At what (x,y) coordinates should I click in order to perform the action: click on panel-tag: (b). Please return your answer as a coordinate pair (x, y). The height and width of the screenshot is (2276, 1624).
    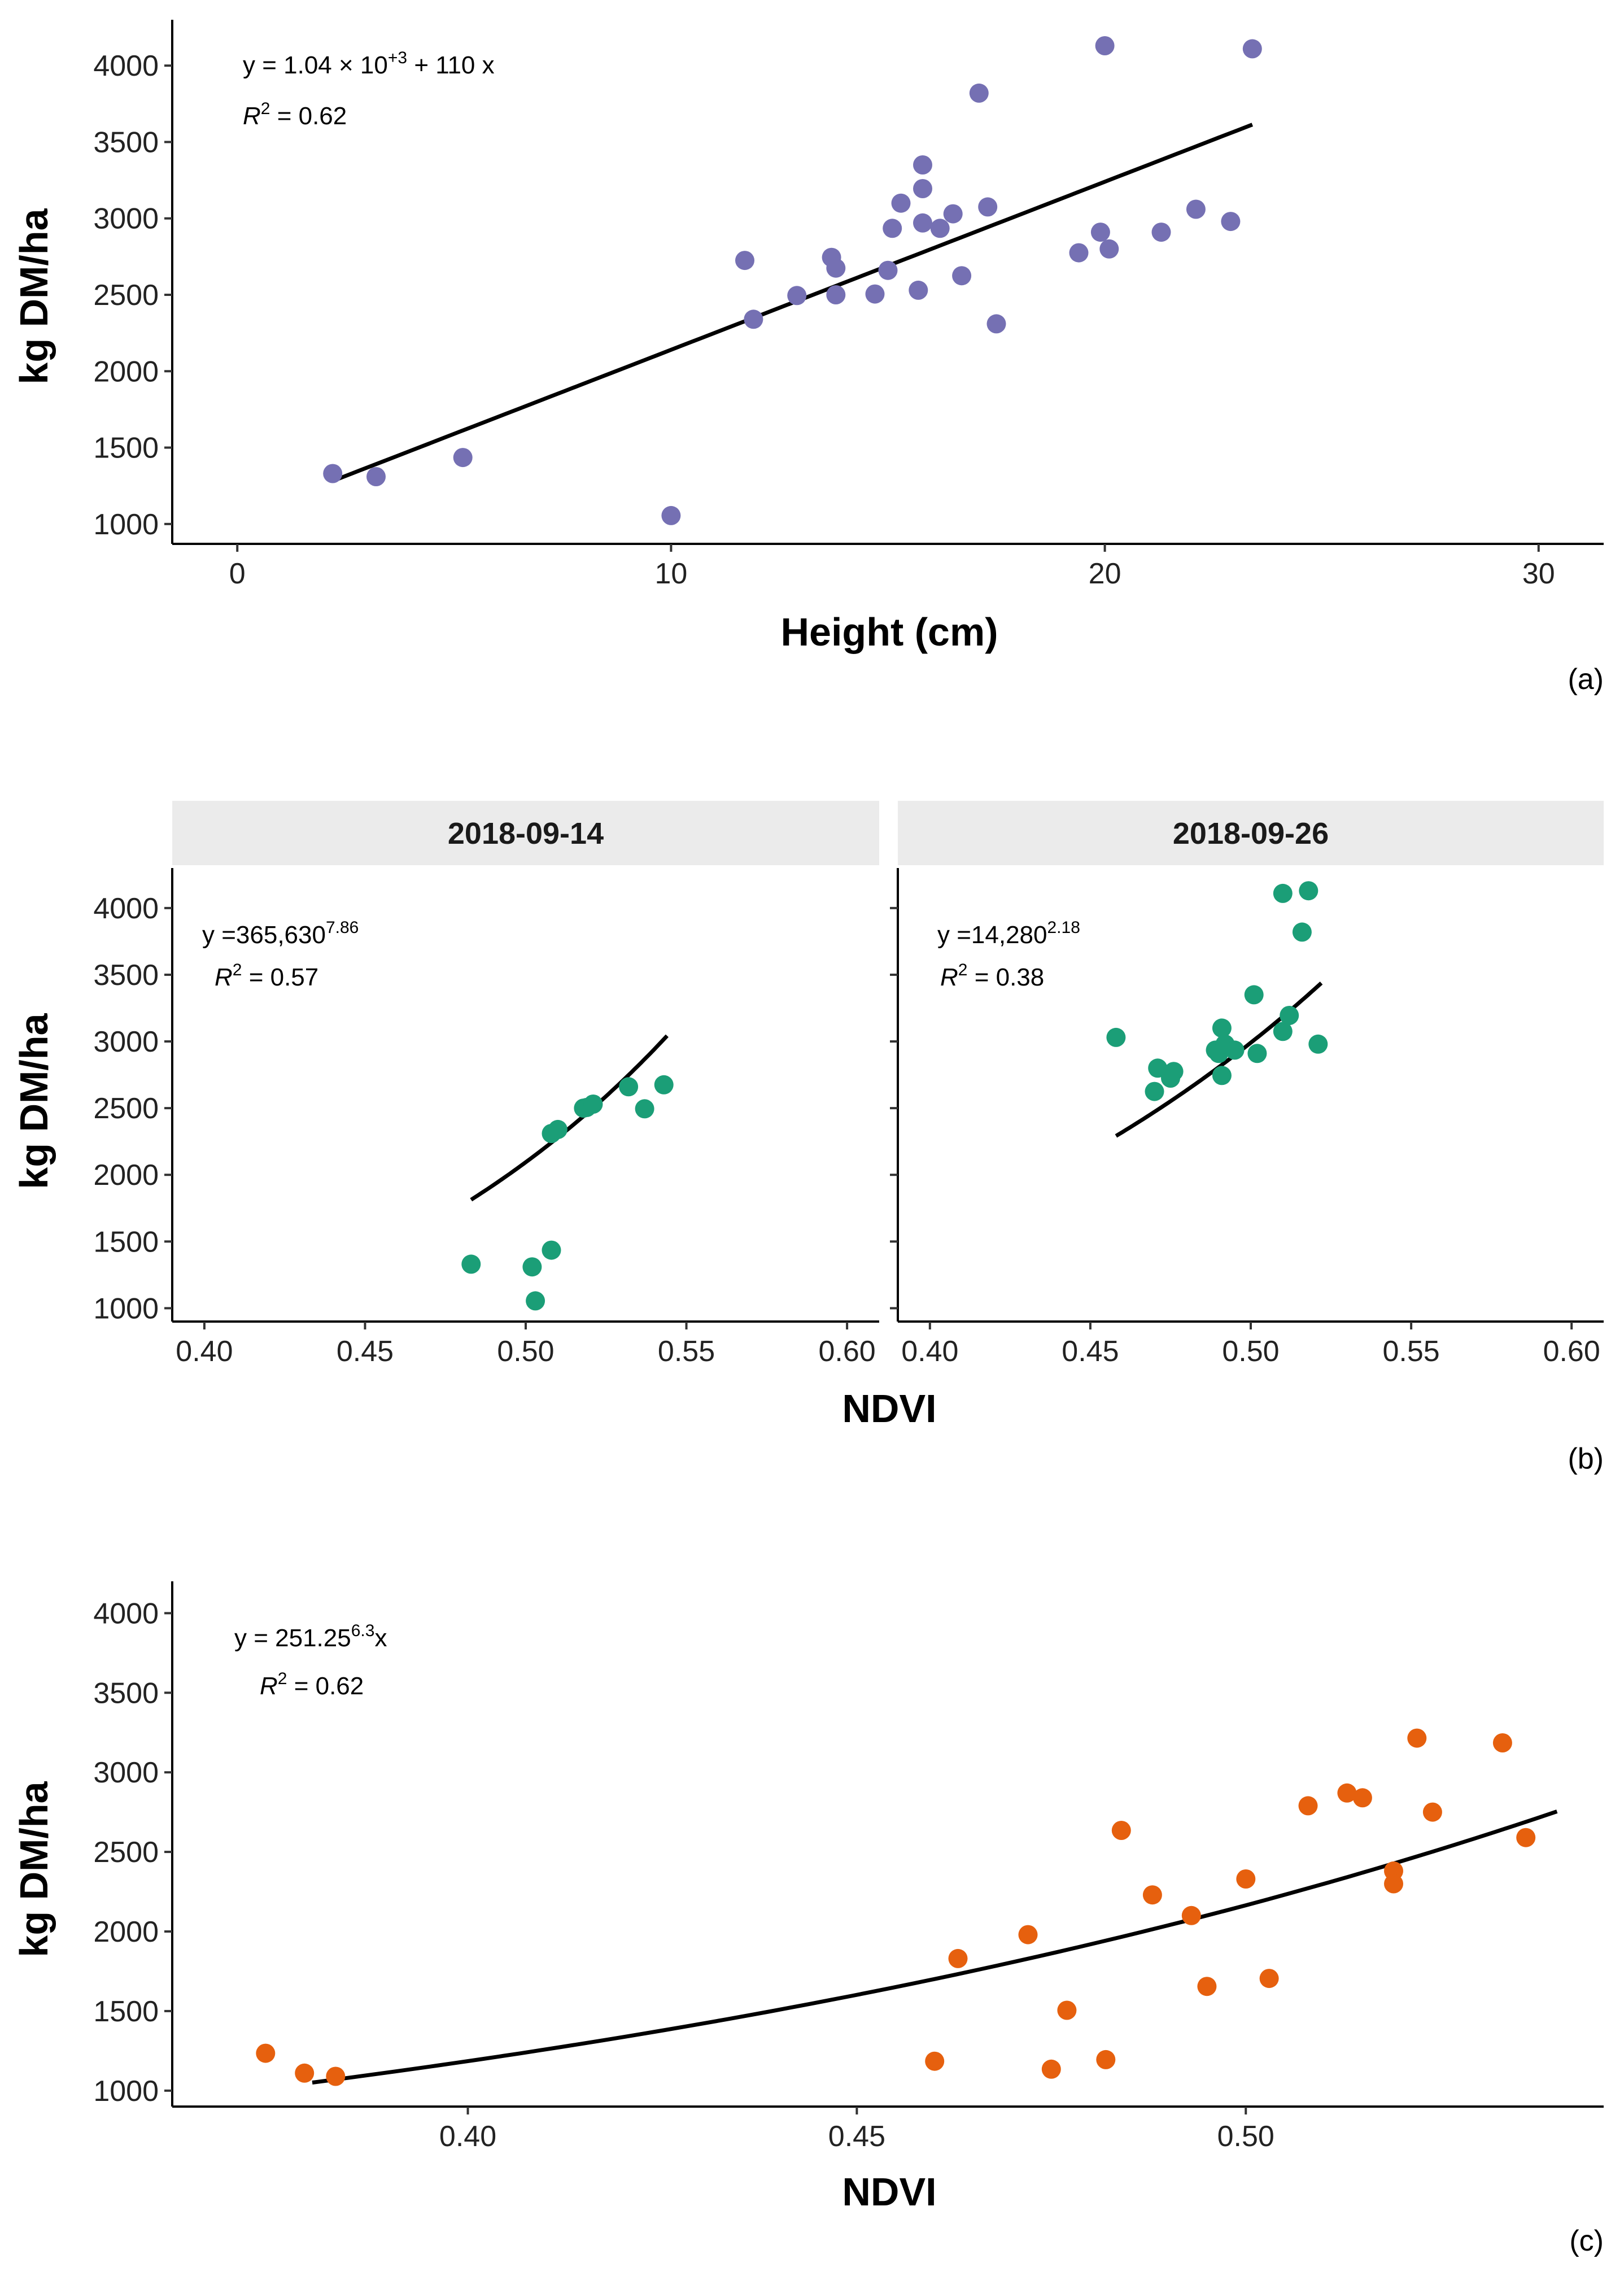
    Looking at the image, I should click on (1586, 1458).